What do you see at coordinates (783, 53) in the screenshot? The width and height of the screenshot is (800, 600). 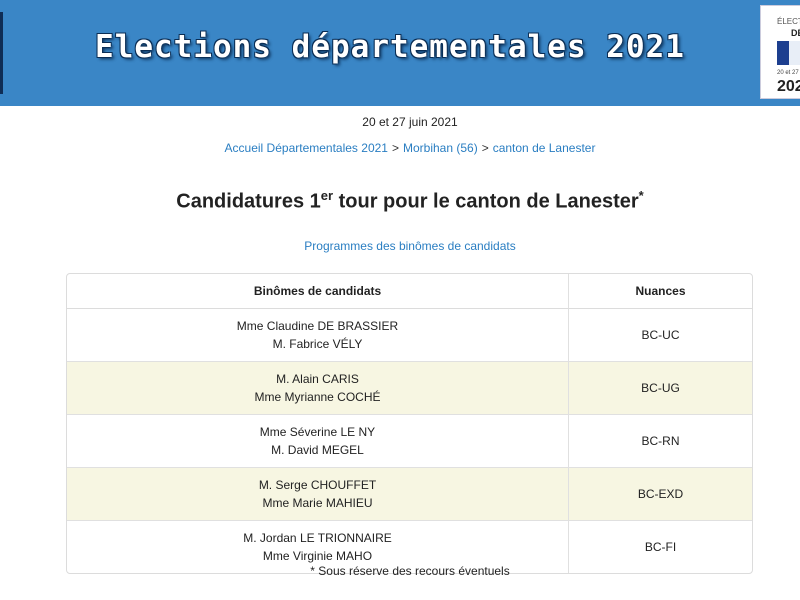 I see `logo-flag-blue` at bounding box center [783, 53].